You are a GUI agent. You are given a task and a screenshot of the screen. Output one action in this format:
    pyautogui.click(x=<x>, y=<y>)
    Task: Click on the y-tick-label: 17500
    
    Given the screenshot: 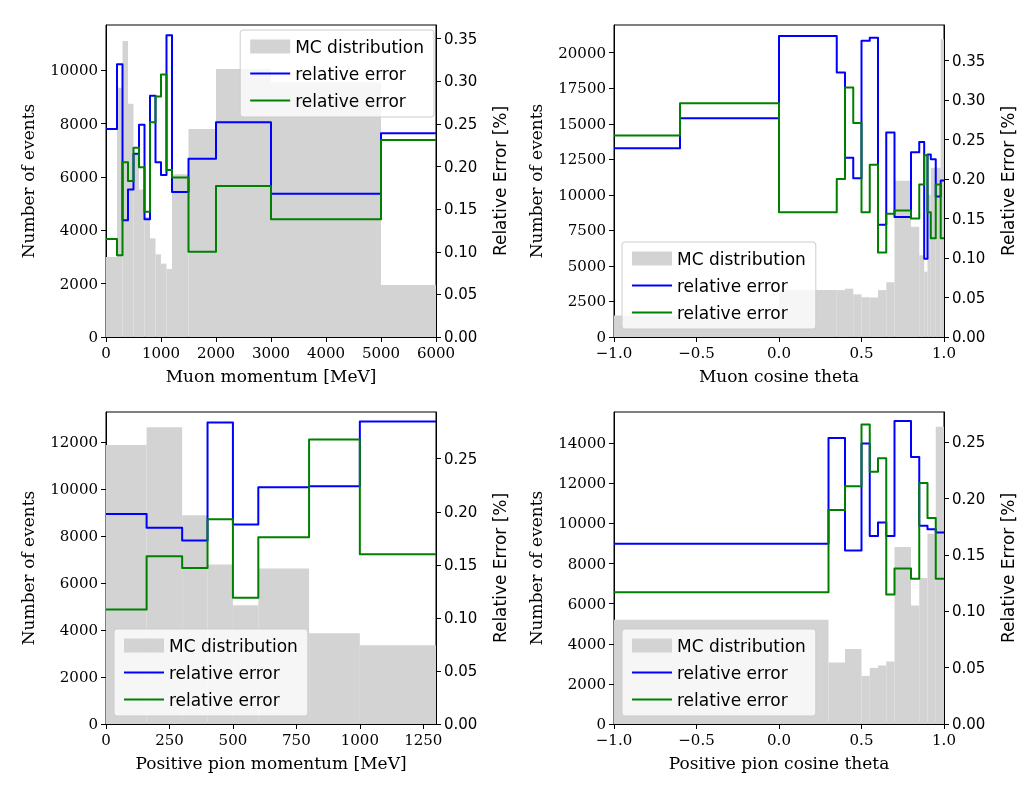 What is the action you would take?
    pyautogui.click(x=582, y=88)
    